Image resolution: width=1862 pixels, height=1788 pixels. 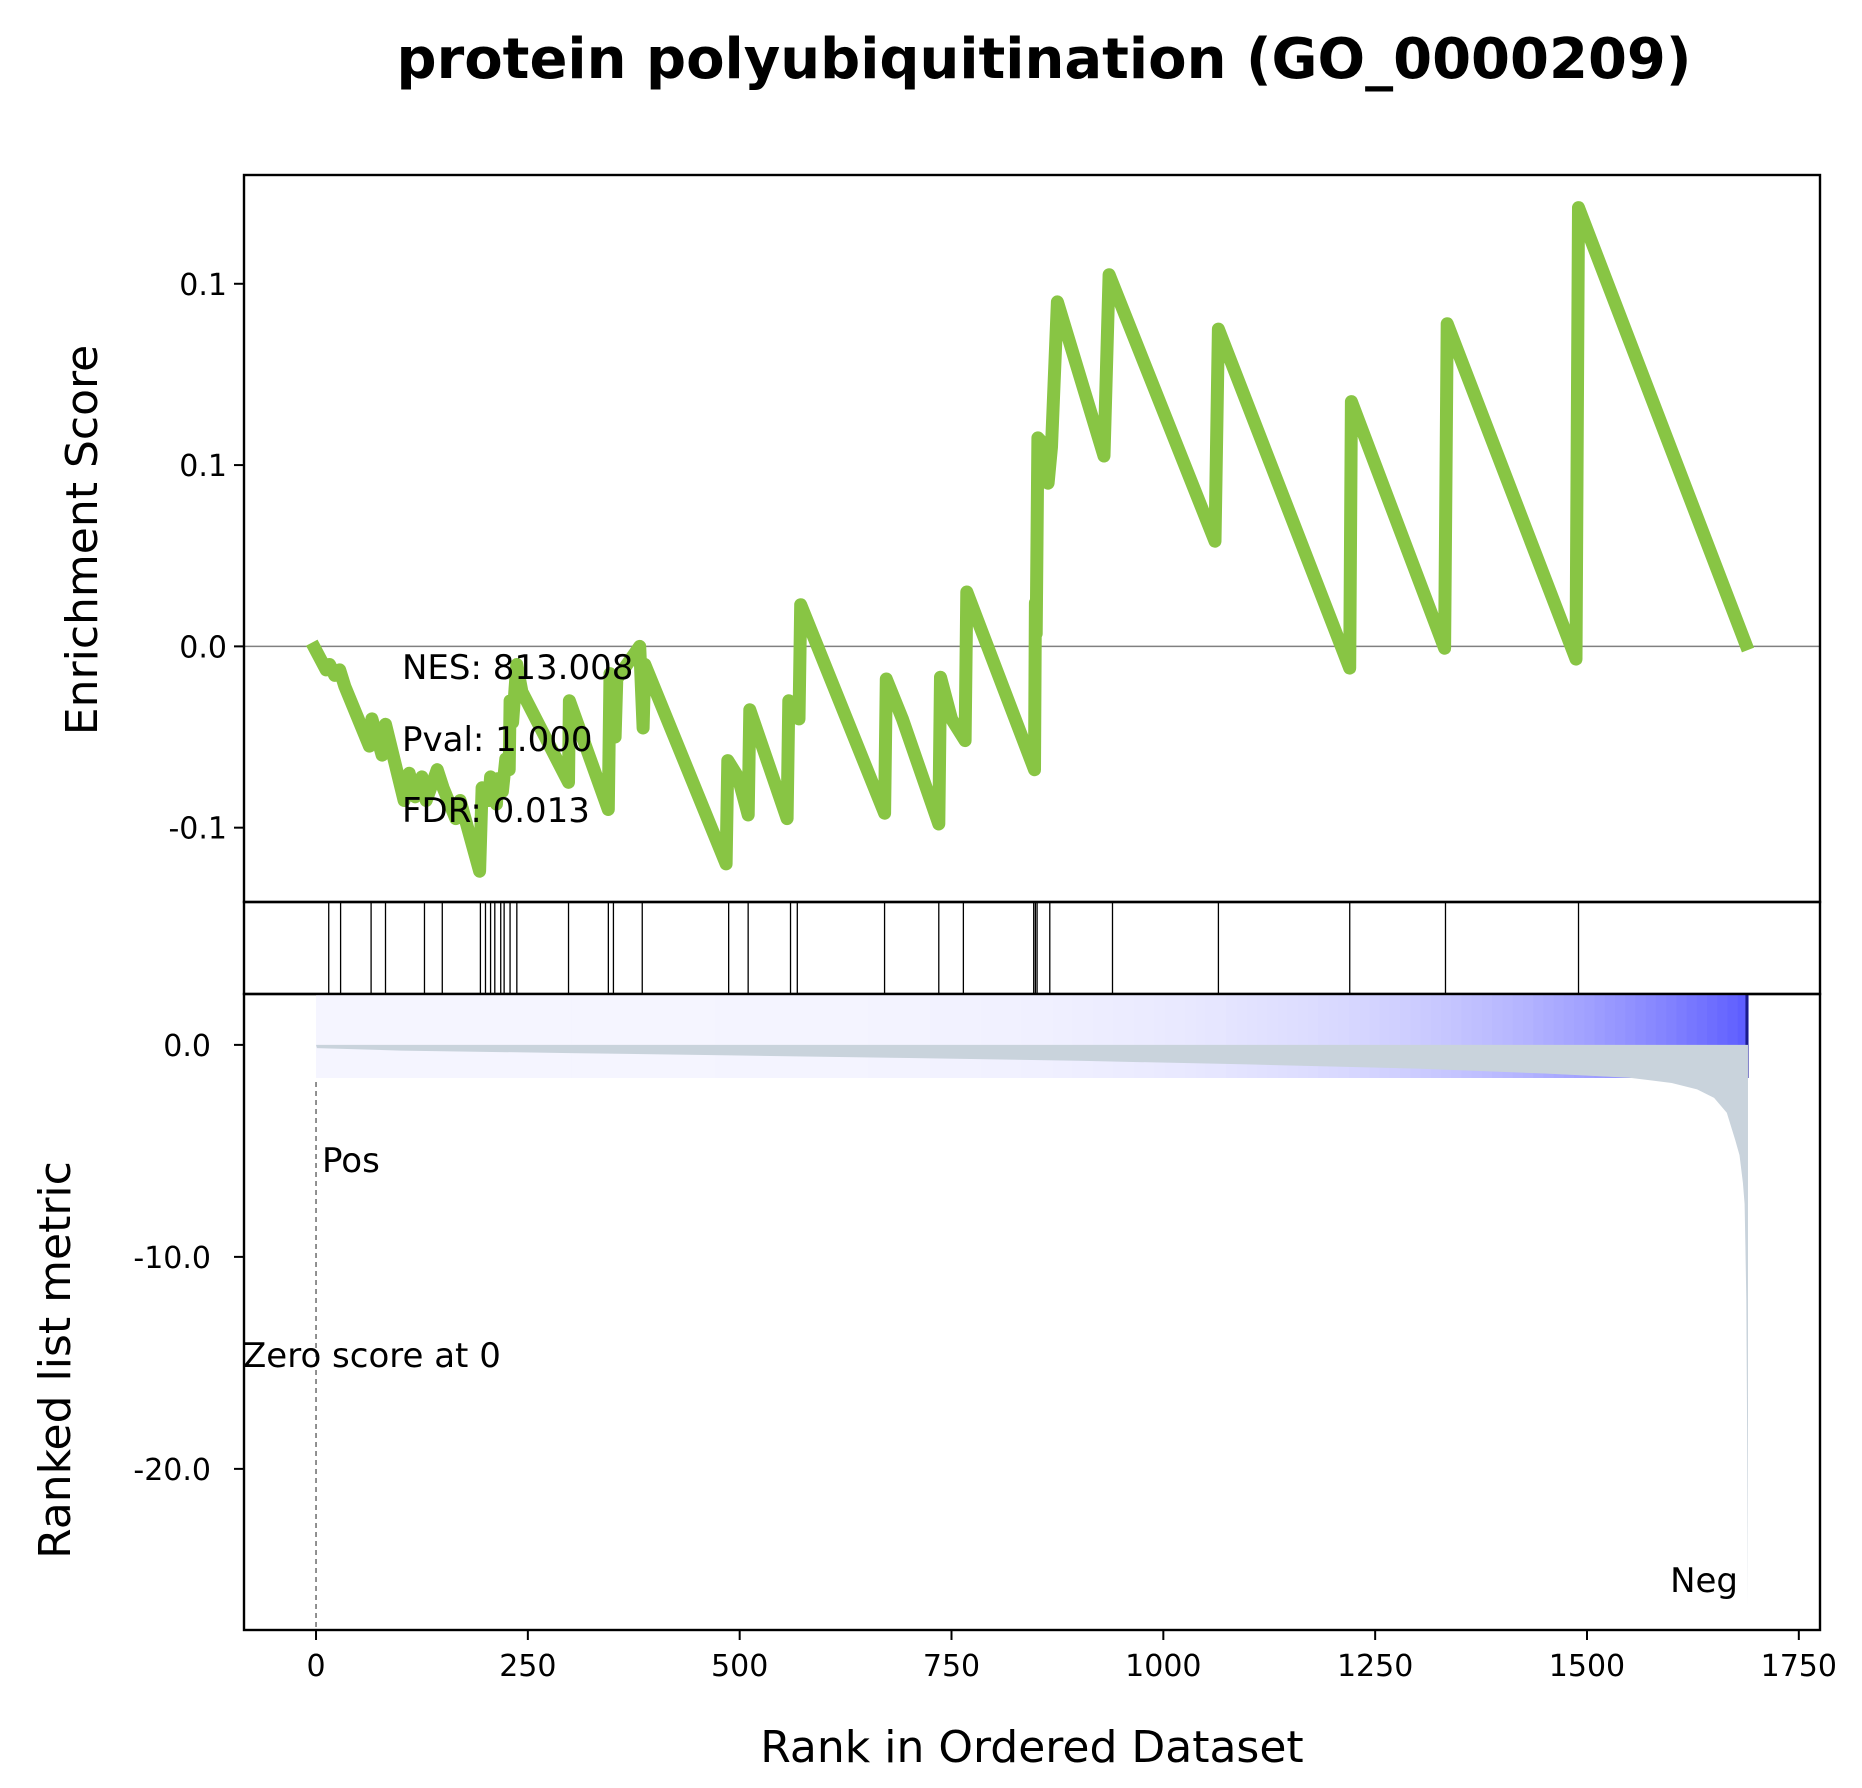 What do you see at coordinates (197, 829) in the screenshot?
I see `es-y-tick-label: -0.1` at bounding box center [197, 829].